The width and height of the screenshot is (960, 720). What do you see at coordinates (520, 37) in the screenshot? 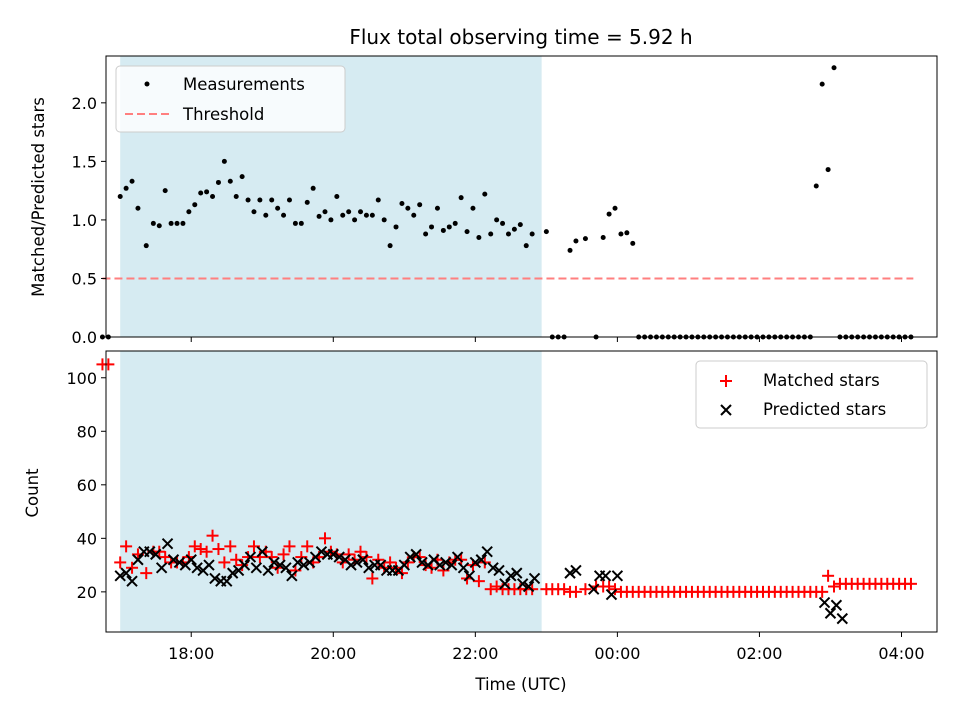
I see `chart-title: Flux total observing time = 5.92 h` at bounding box center [520, 37].